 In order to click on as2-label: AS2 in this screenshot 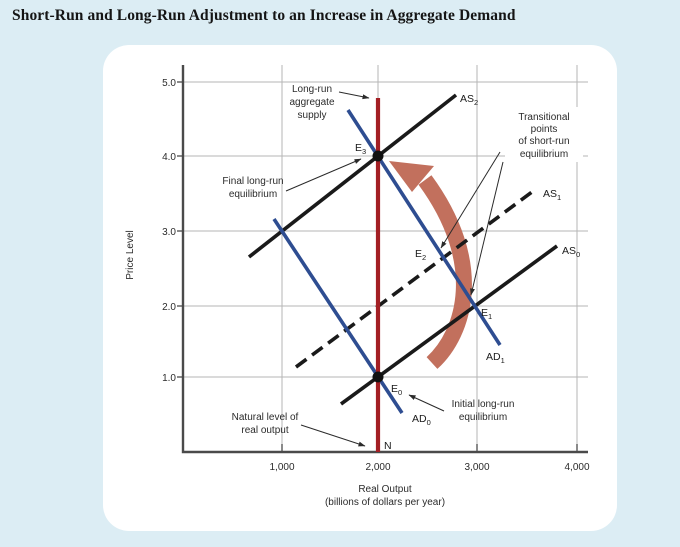, I will do `click(469, 100)`.